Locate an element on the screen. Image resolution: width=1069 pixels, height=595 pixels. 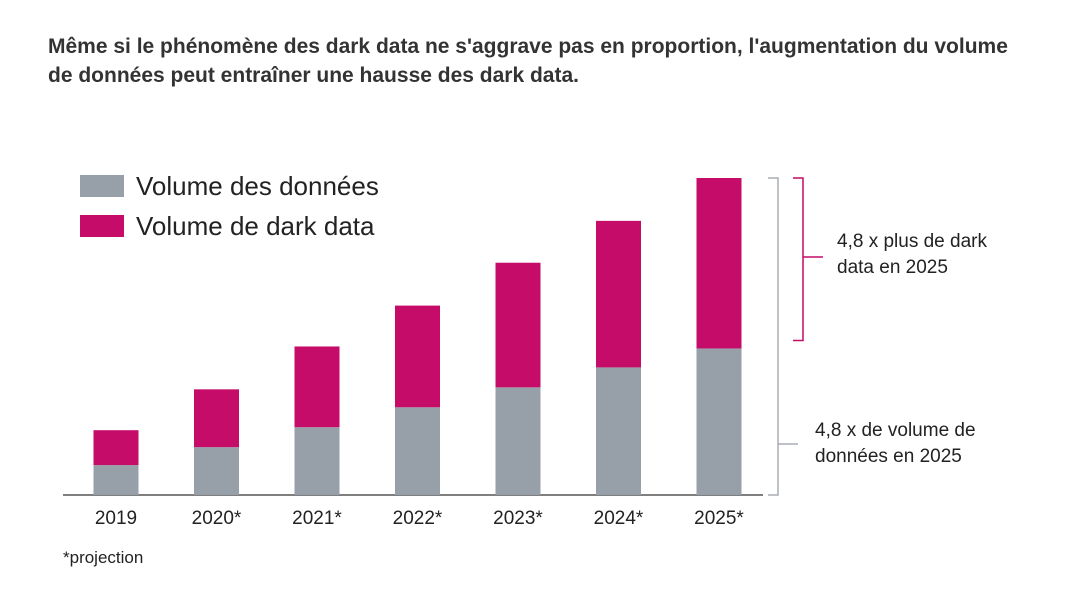
legend: Volume des données Volume de dark data is located at coordinates (229, 206).